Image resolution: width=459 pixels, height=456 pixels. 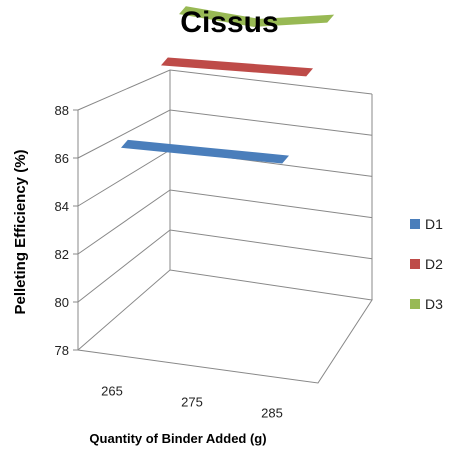 I want to click on legend-label-d3: D3, so click(x=434, y=304).